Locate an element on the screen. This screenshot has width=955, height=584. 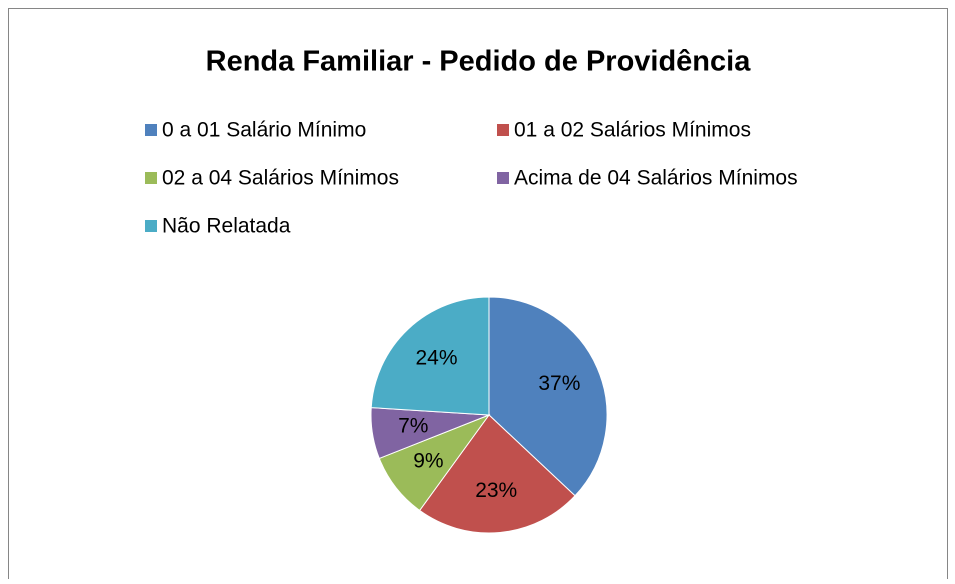
chart-title: Renda Familiar - Pedido de Providência is located at coordinates (479, 62).